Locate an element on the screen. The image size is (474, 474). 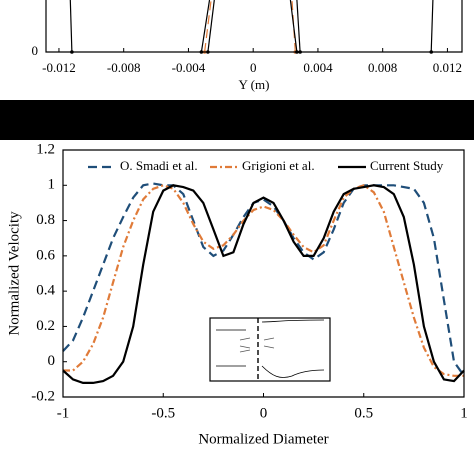
x-tick-label: 1 is located at coordinates (464, 413).